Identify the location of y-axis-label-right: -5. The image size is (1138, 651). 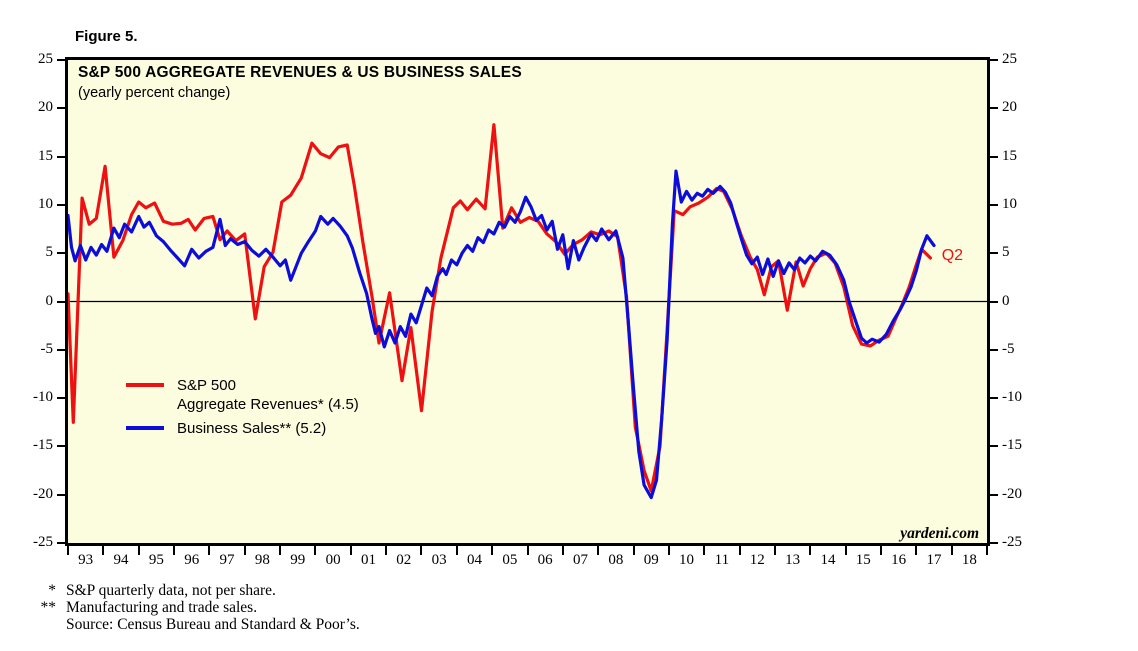
(1008, 348).